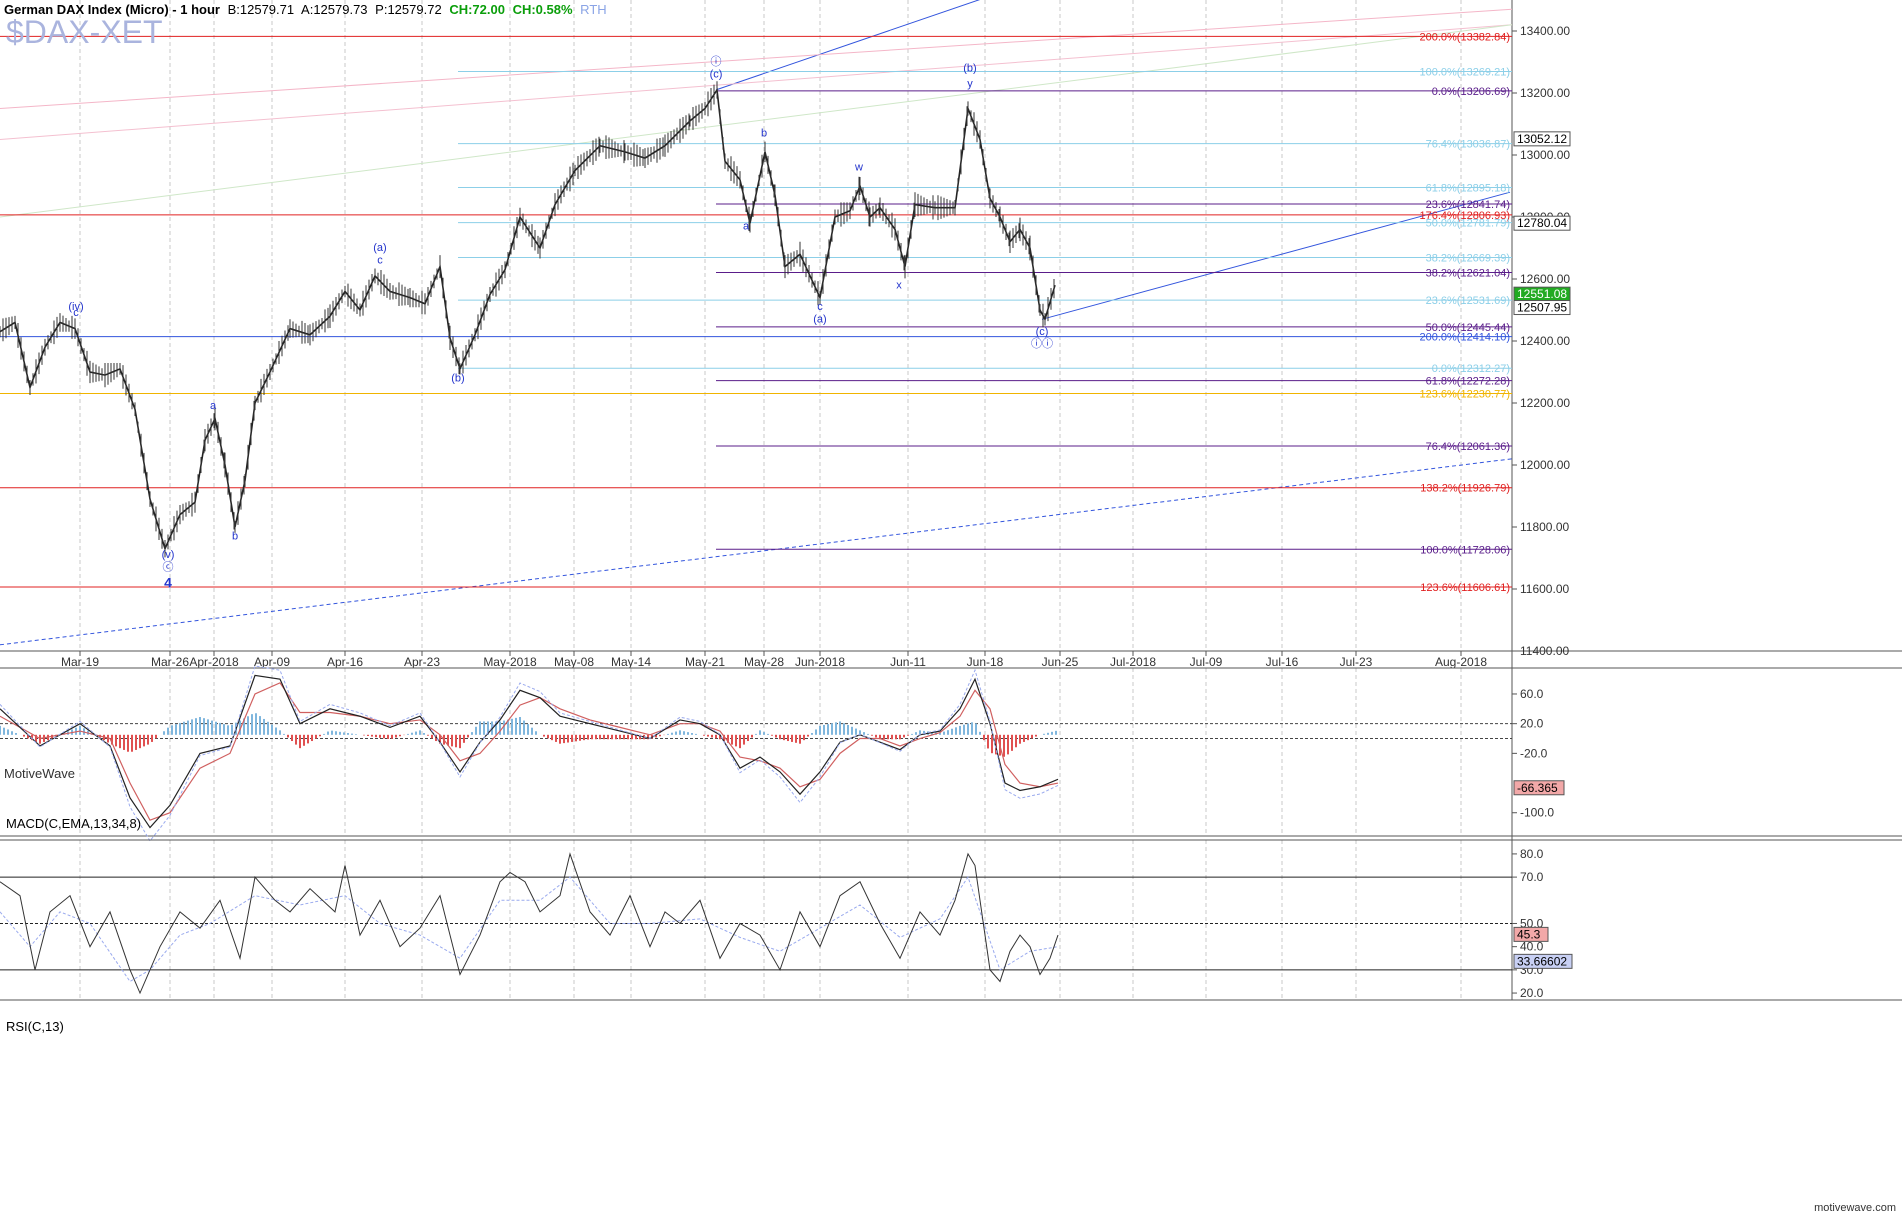  I want to click on watermark: MotiveWave, so click(40, 773).